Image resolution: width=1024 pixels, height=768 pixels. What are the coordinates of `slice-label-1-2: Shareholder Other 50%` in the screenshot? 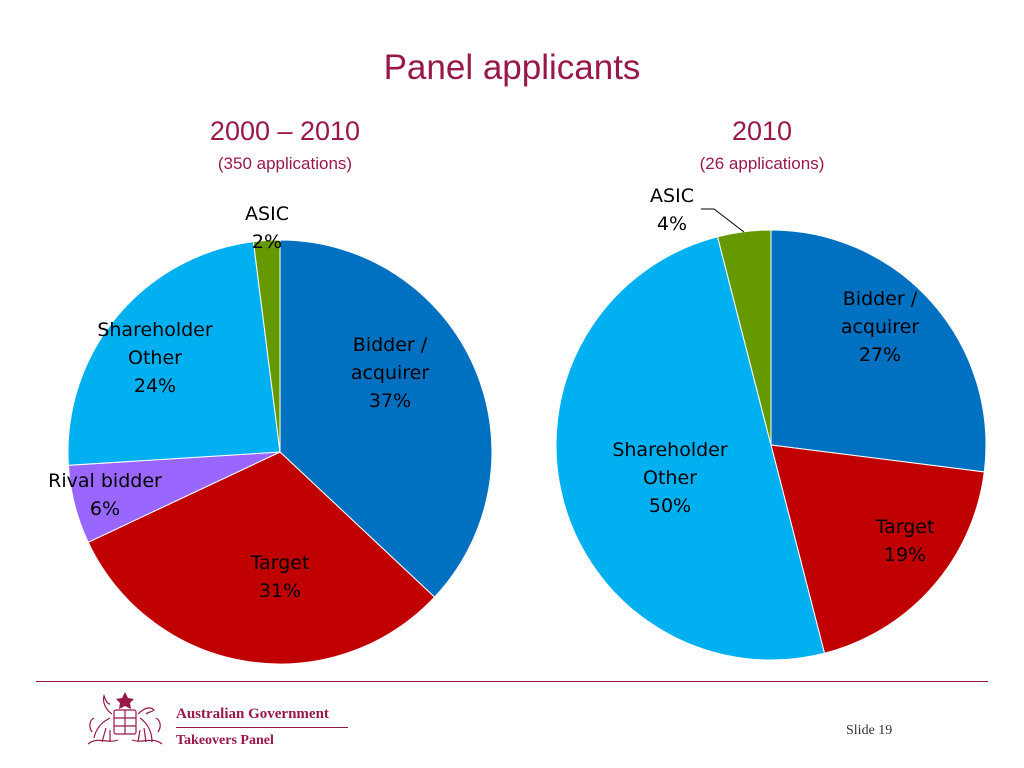 It's located at (670, 478).